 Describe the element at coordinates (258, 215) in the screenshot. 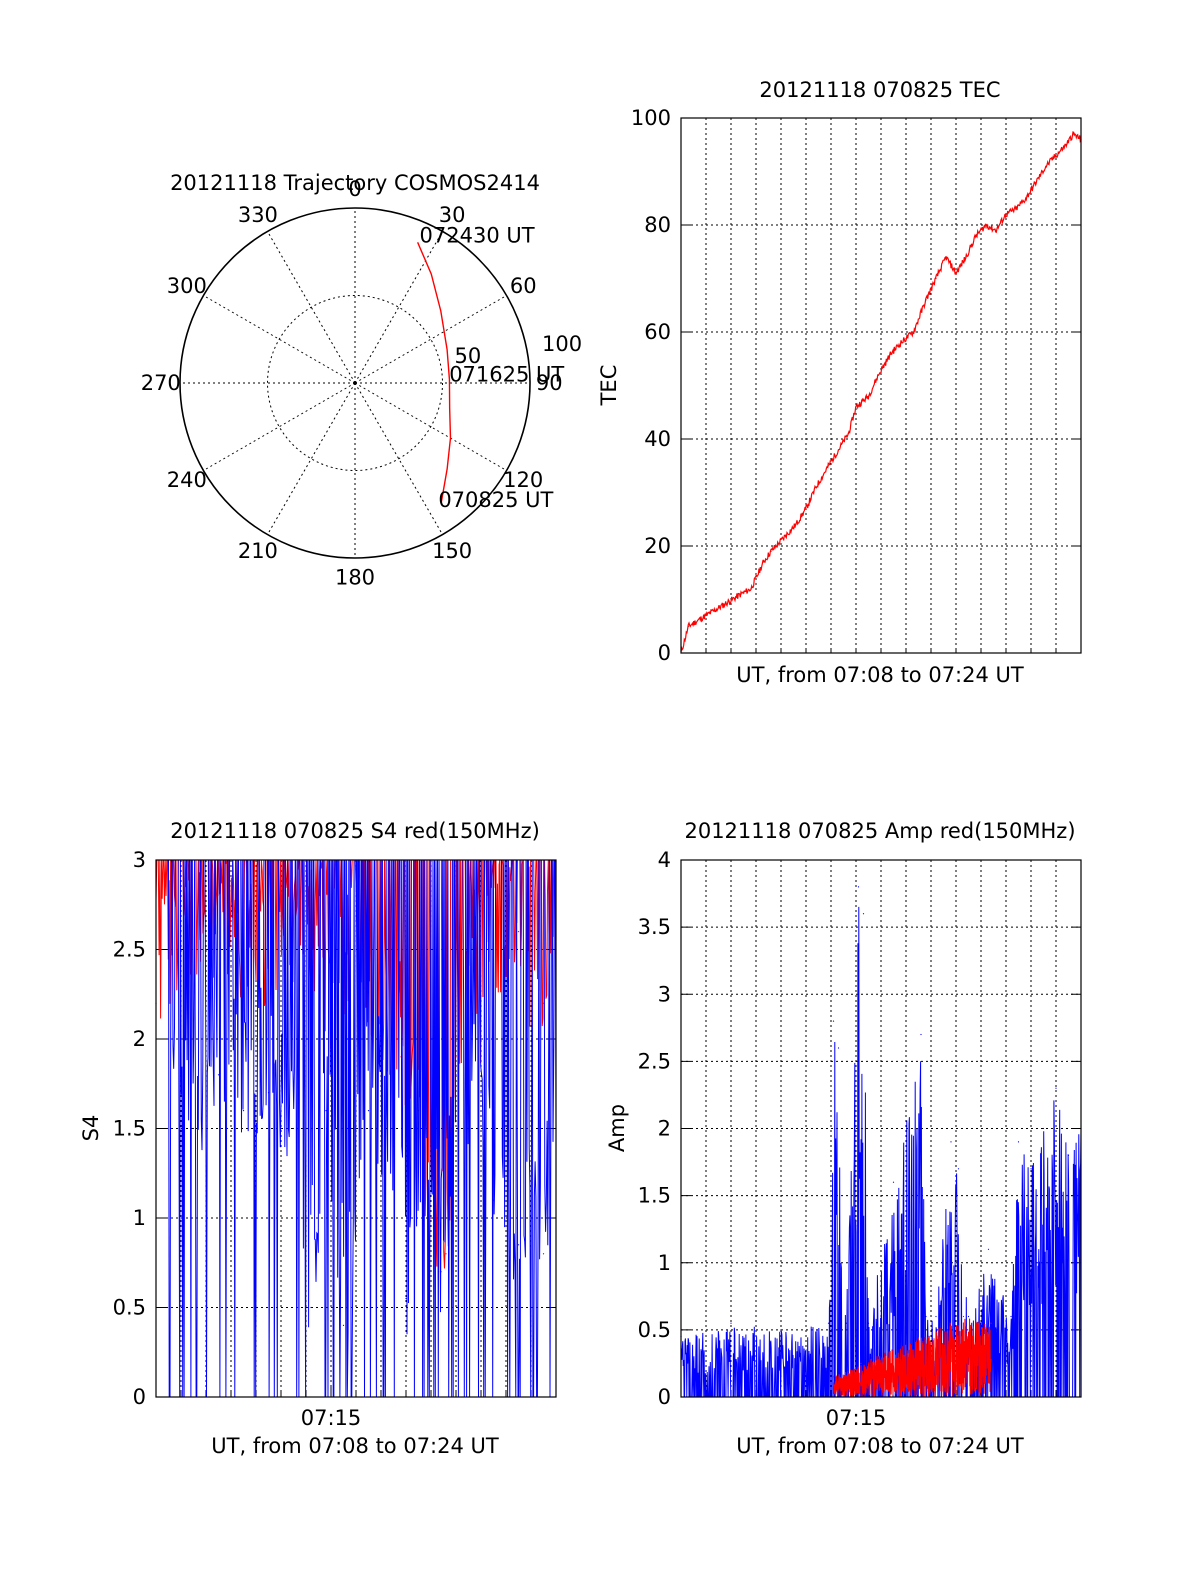

I see `polar-azimuth-label: 330` at that location.